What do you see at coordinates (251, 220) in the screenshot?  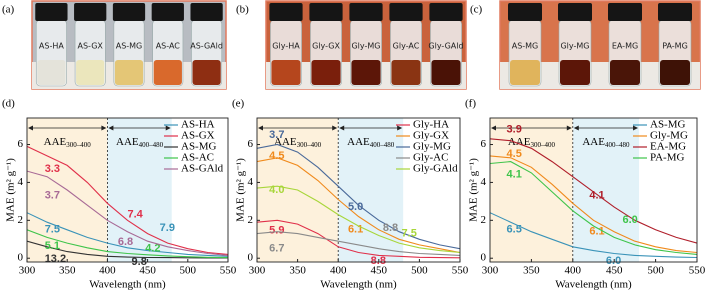 I see `y-tick-label: 2` at bounding box center [251, 220].